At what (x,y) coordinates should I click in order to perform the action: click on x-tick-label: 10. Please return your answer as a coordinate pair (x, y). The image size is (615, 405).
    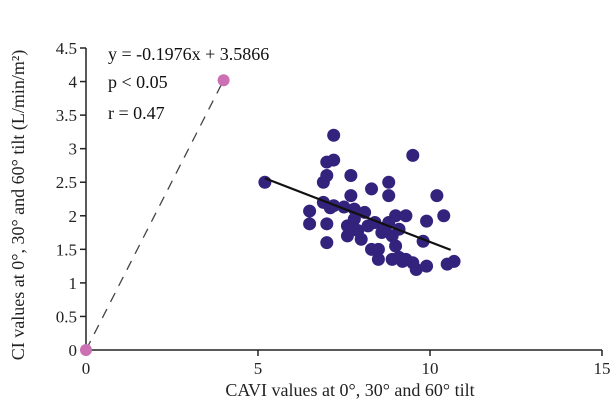
    Looking at the image, I should click on (430, 368).